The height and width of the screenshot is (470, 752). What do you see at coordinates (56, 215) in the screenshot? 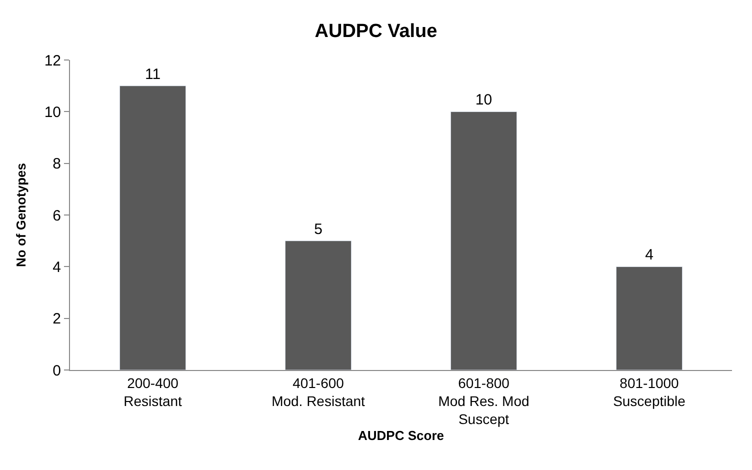
I see `y-tick-label: 6` at bounding box center [56, 215].